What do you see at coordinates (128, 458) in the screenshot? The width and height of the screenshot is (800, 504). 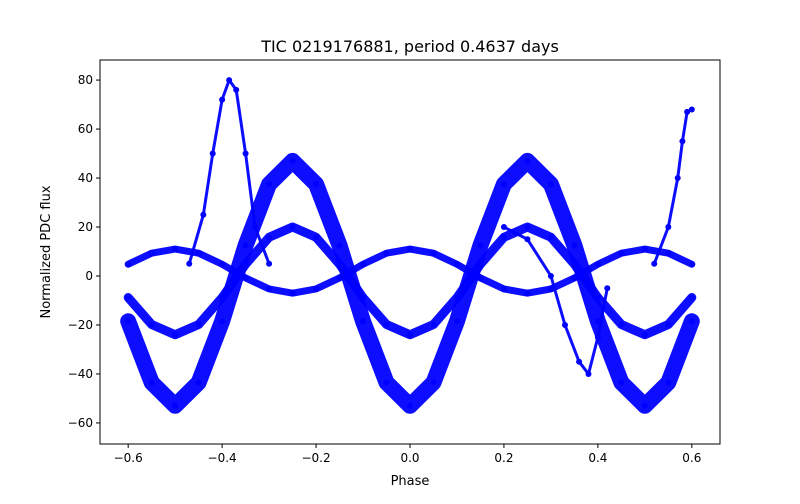 I see `x-tick-label: −0.6` at bounding box center [128, 458].